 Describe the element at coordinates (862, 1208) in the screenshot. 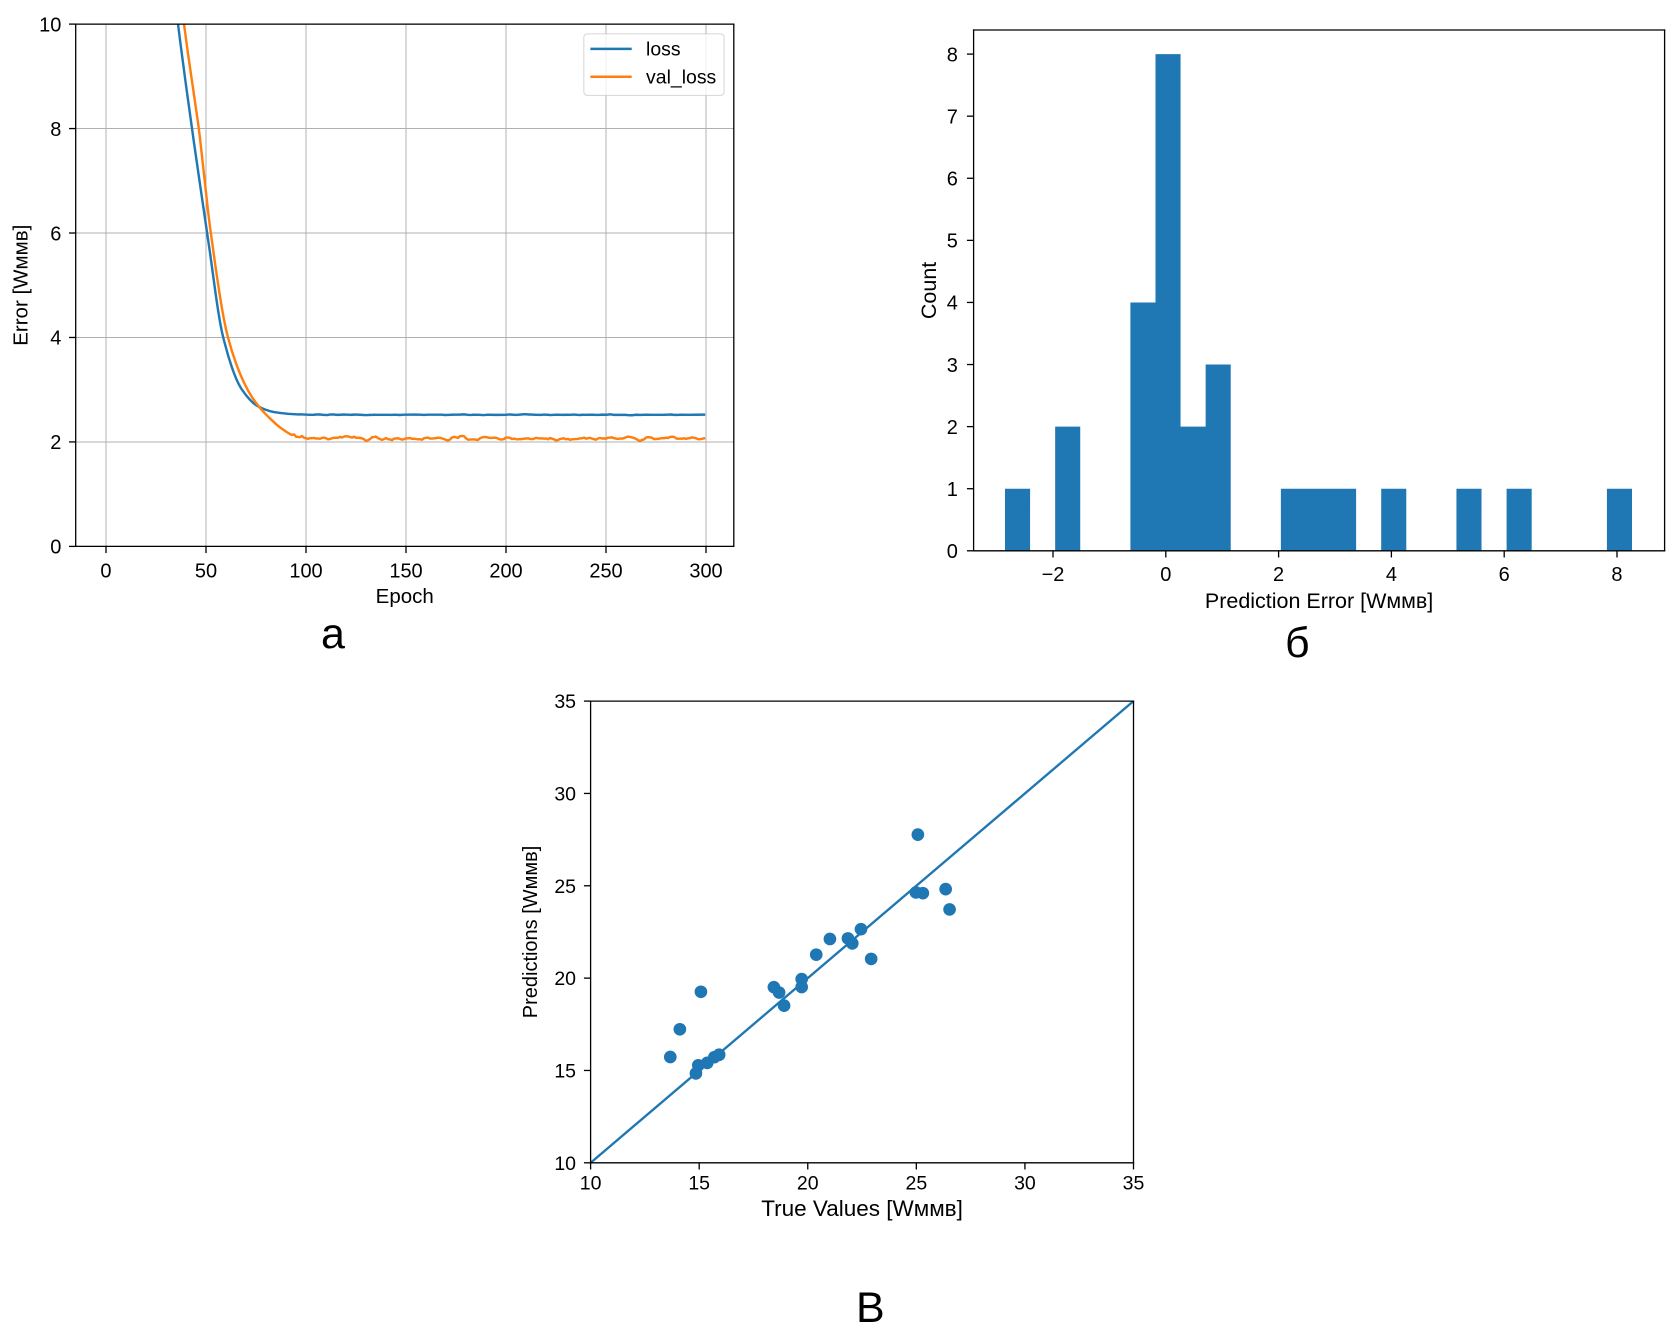

I see `svg-text: True Values [Wммв]` at that location.